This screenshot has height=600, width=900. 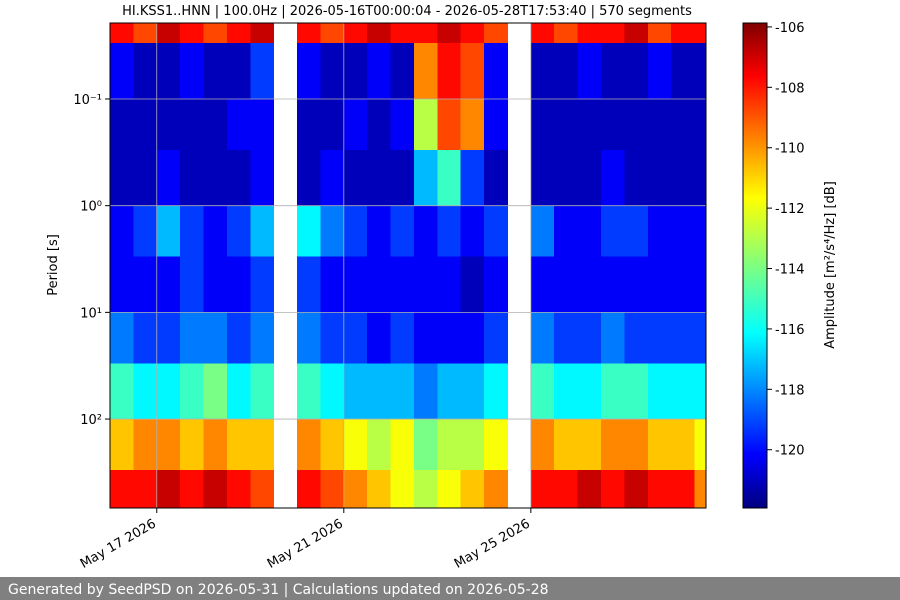 What do you see at coordinates (790, 28) in the screenshot?
I see `colorbar-tick-label: -106` at bounding box center [790, 28].